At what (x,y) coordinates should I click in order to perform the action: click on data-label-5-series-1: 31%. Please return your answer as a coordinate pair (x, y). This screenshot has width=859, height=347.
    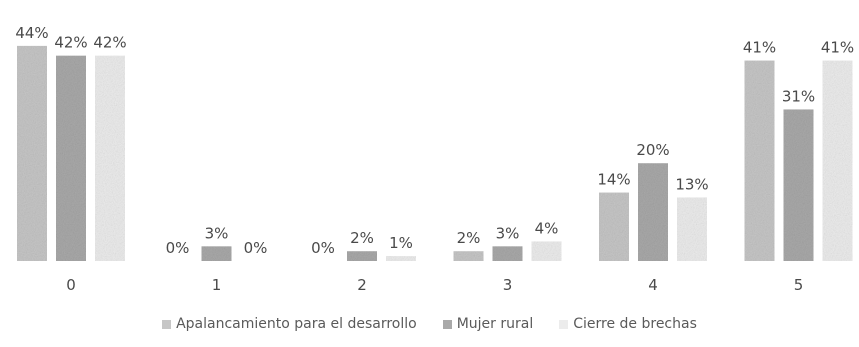
    Looking at the image, I should click on (798, 96).